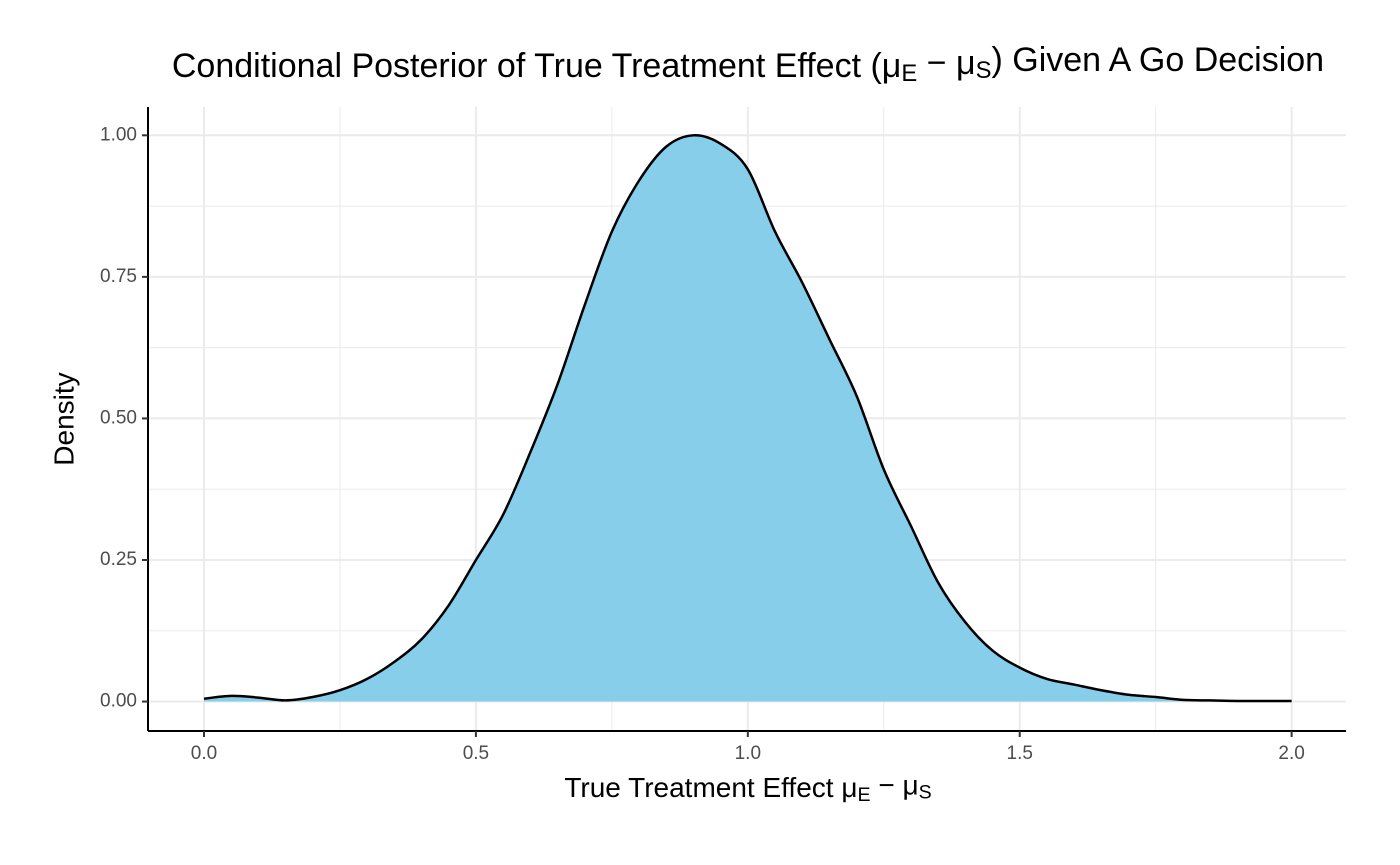 This screenshot has height=865, width=1400. I want to click on x-tick-label: 1.0, so click(748, 753).